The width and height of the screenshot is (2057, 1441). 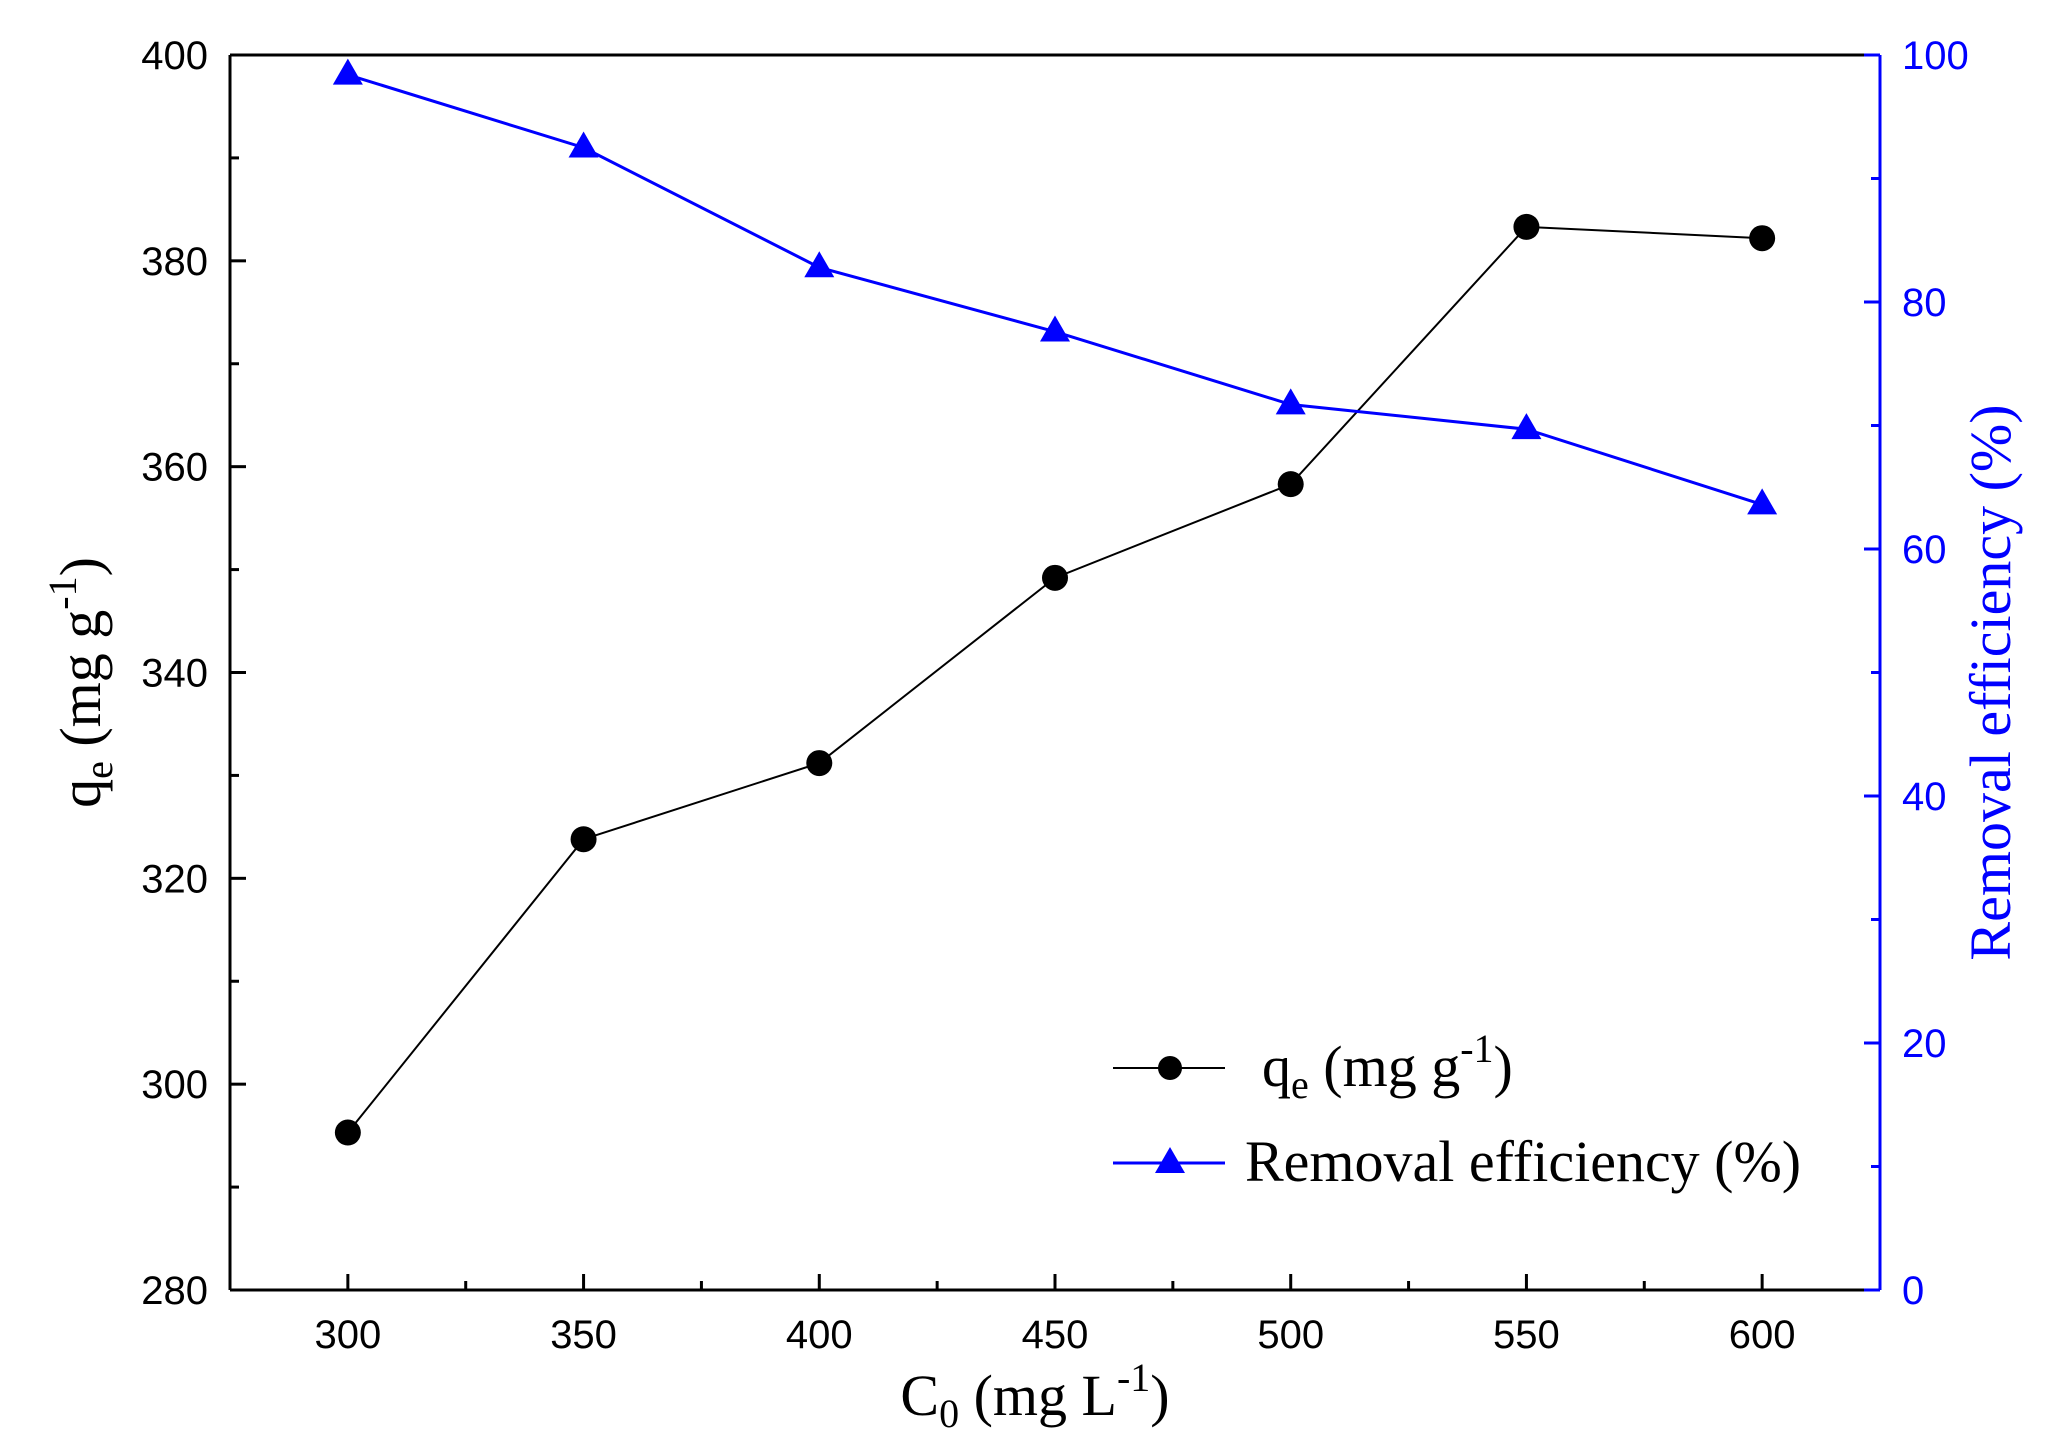 I want to click on right-y-tick-label: 80, so click(x=1924, y=303).